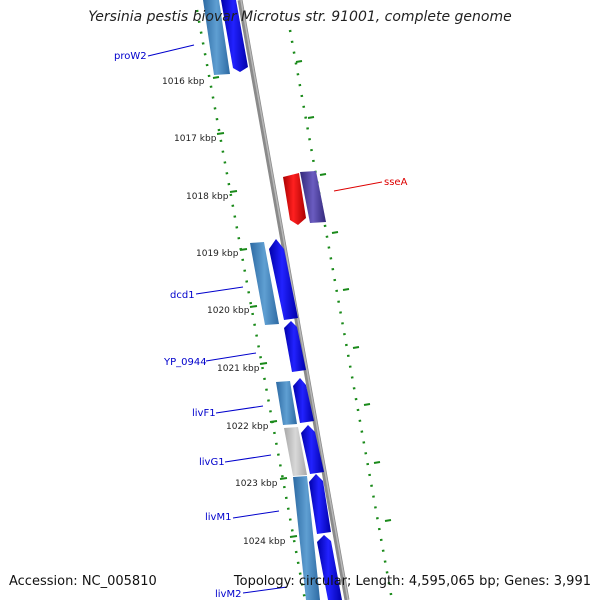 The image size is (600, 600). Describe the element at coordinates (343, 291) in the screenshot. I see `right-ticks` at that location.